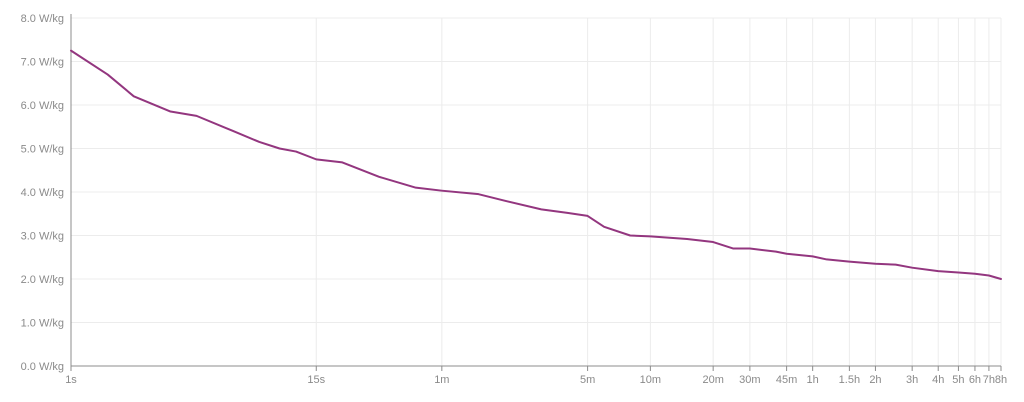  Describe the element at coordinates (786, 380) in the screenshot. I see `x-tick-label: 45m` at that location.